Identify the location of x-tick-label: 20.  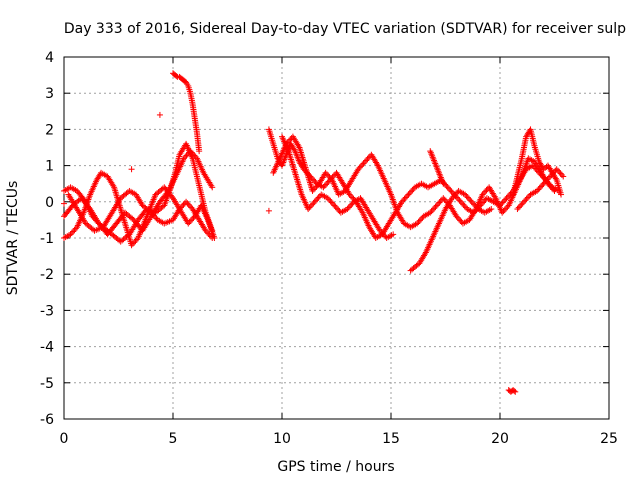
(500, 439).